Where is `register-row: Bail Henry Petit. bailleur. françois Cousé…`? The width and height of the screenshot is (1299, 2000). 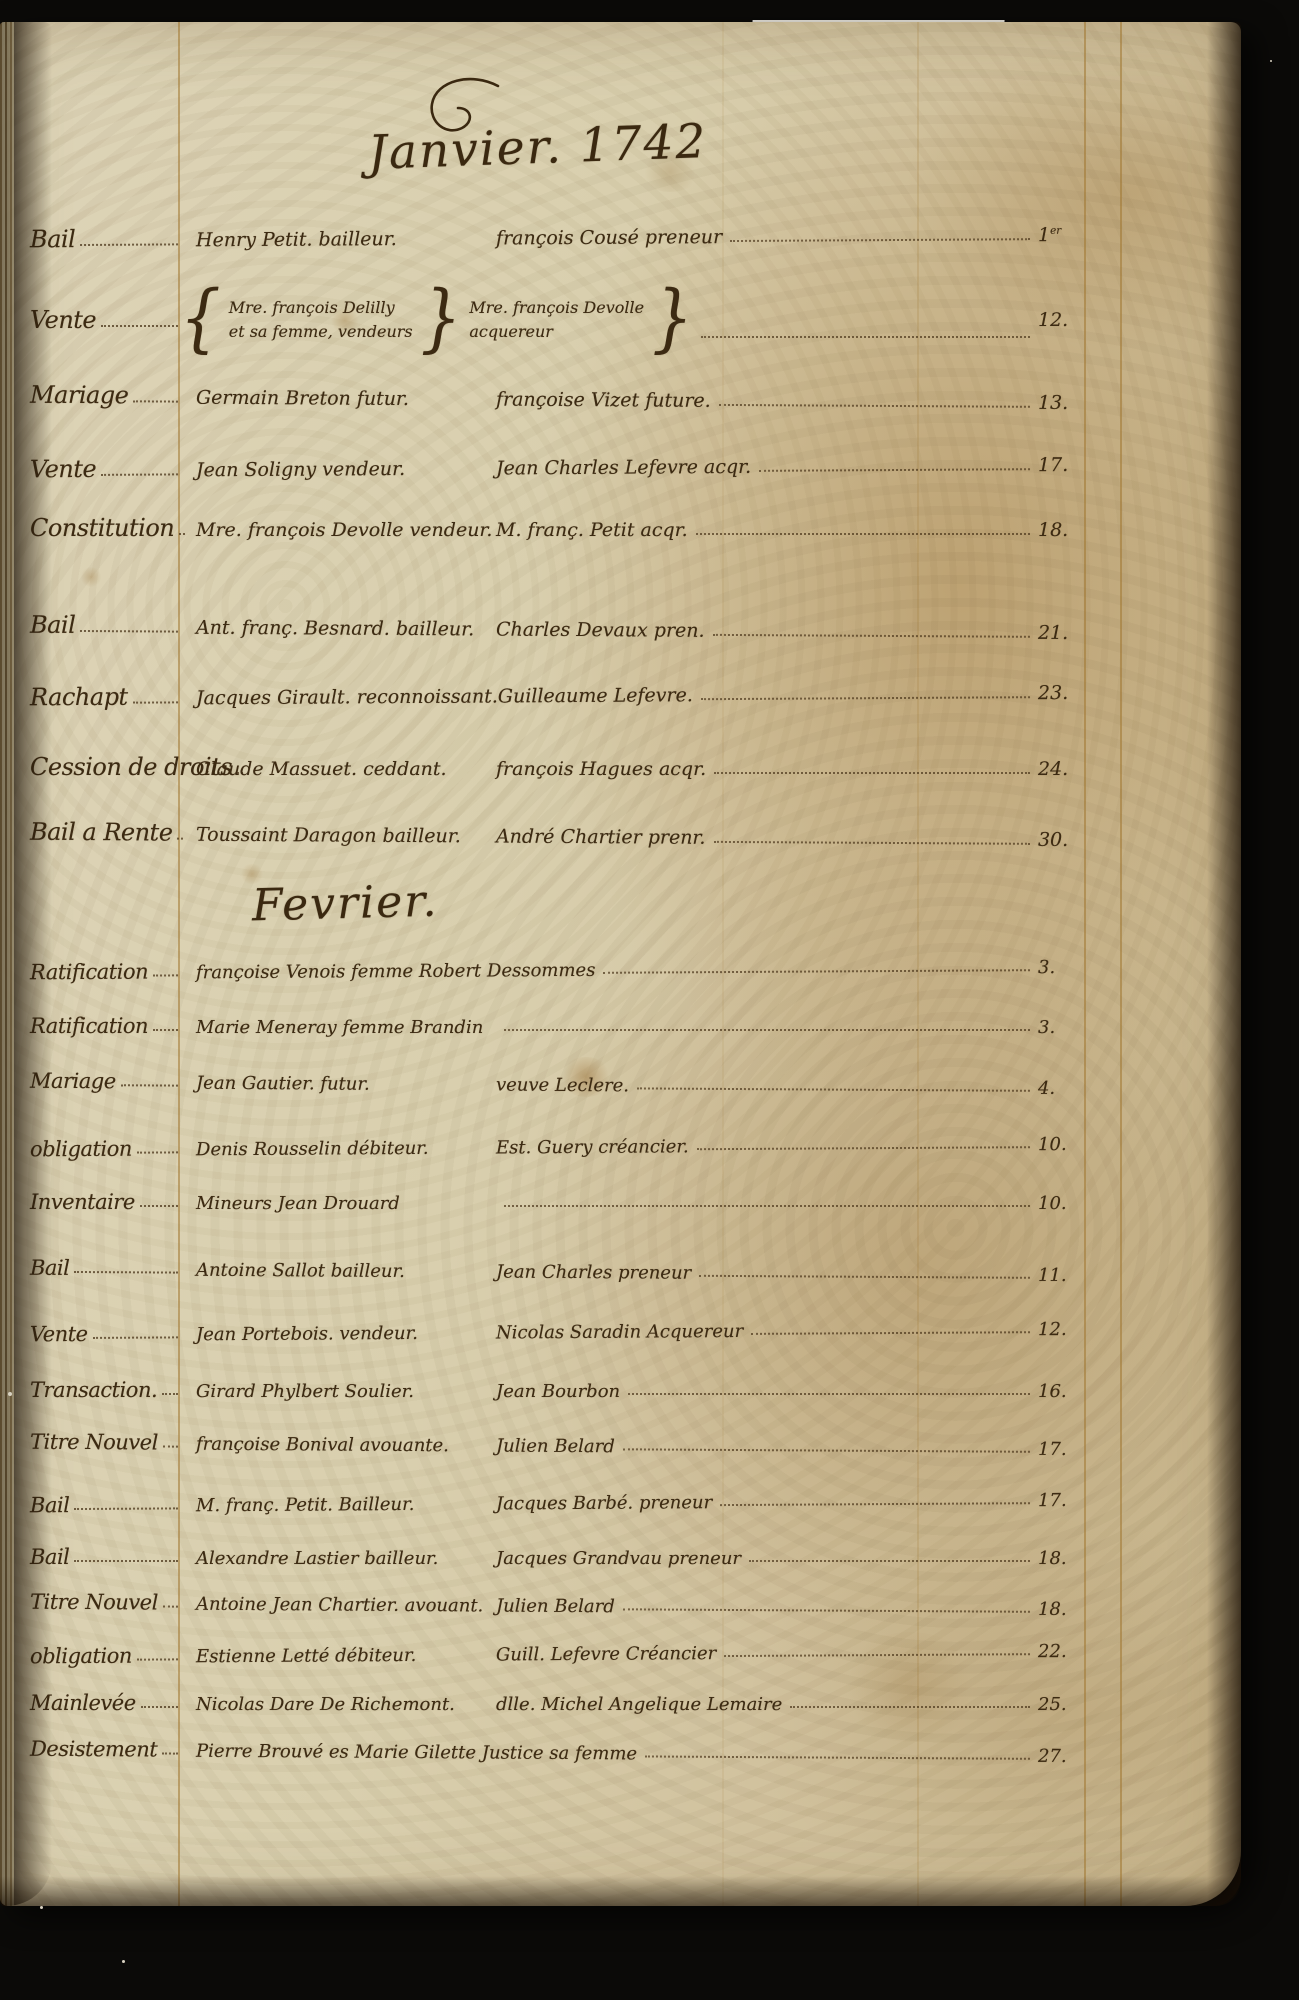
register-row: Bail Henry Petit. bailleur. françois Cousé… is located at coordinates (571, 236).